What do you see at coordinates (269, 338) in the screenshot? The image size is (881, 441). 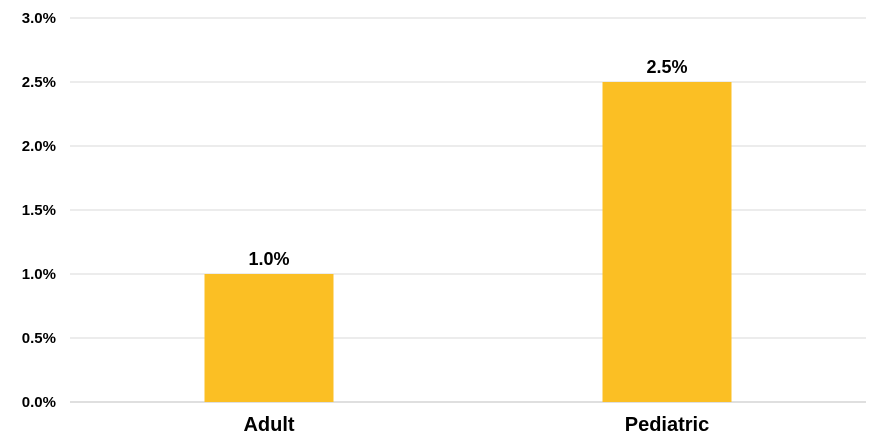 I see `bar-adult` at bounding box center [269, 338].